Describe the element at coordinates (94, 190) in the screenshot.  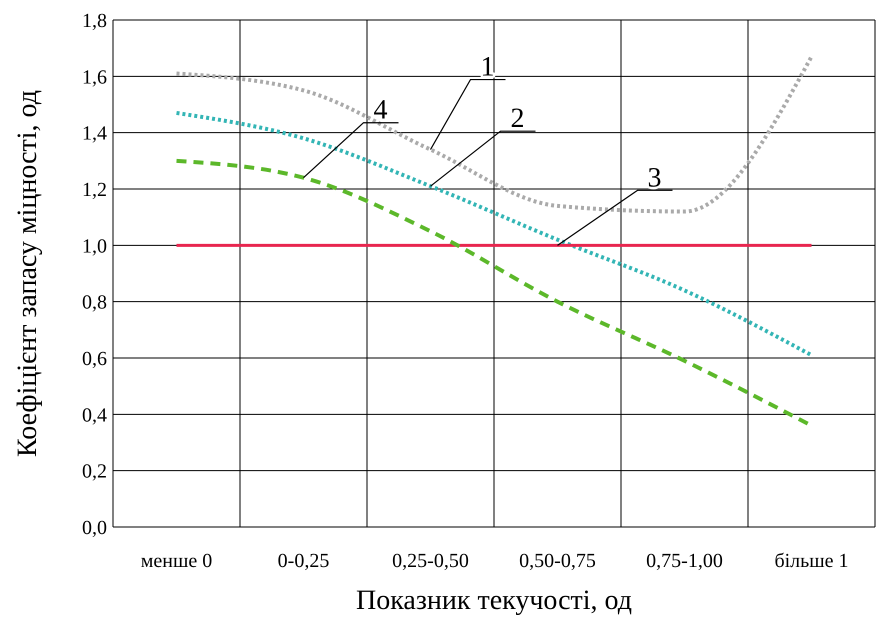
I see `y-tick-label: 1,2` at that location.